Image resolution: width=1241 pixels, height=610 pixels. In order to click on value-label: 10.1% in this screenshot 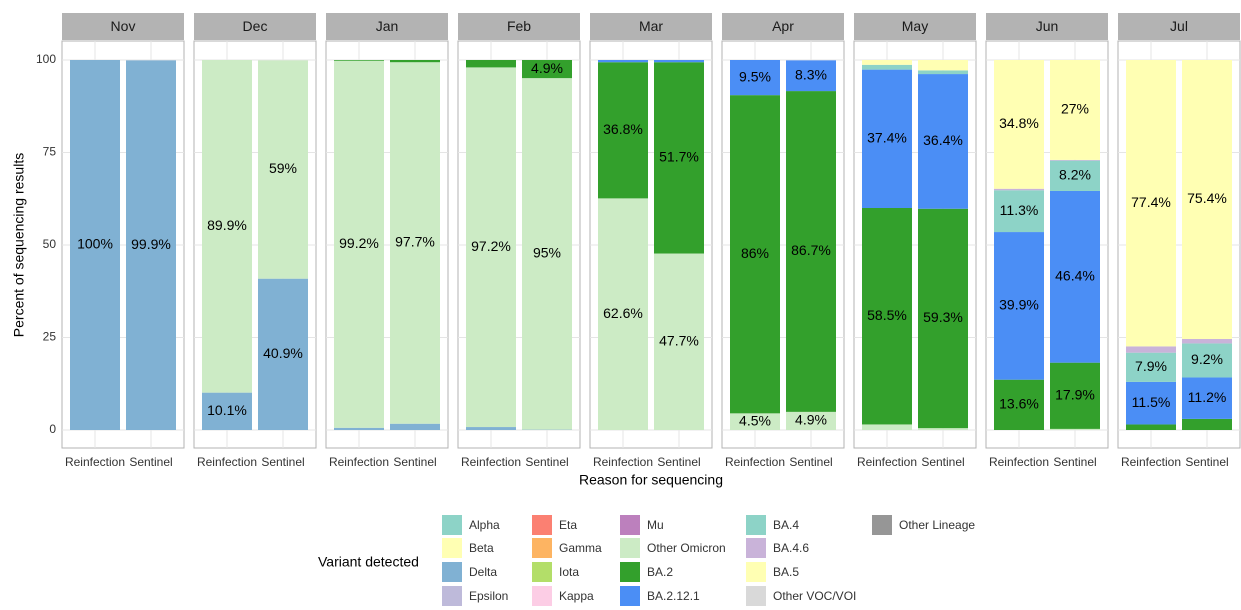, I will do `click(227, 410)`.